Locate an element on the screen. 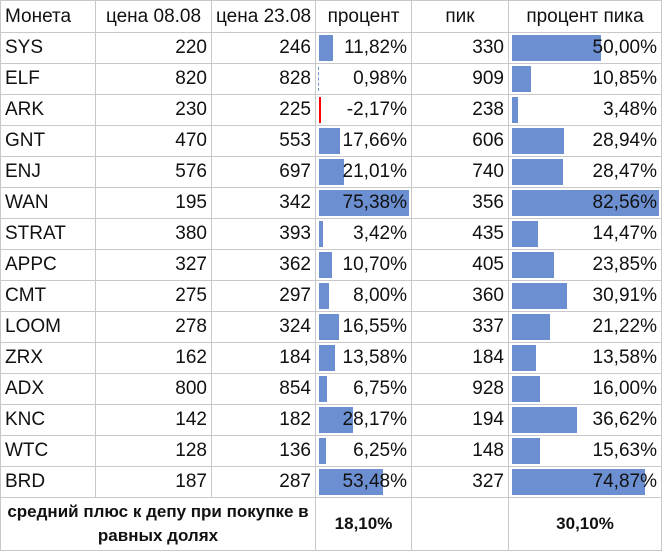 This screenshot has height=551, width=662. cell-peak-percent: 15,63% is located at coordinates (585, 451).